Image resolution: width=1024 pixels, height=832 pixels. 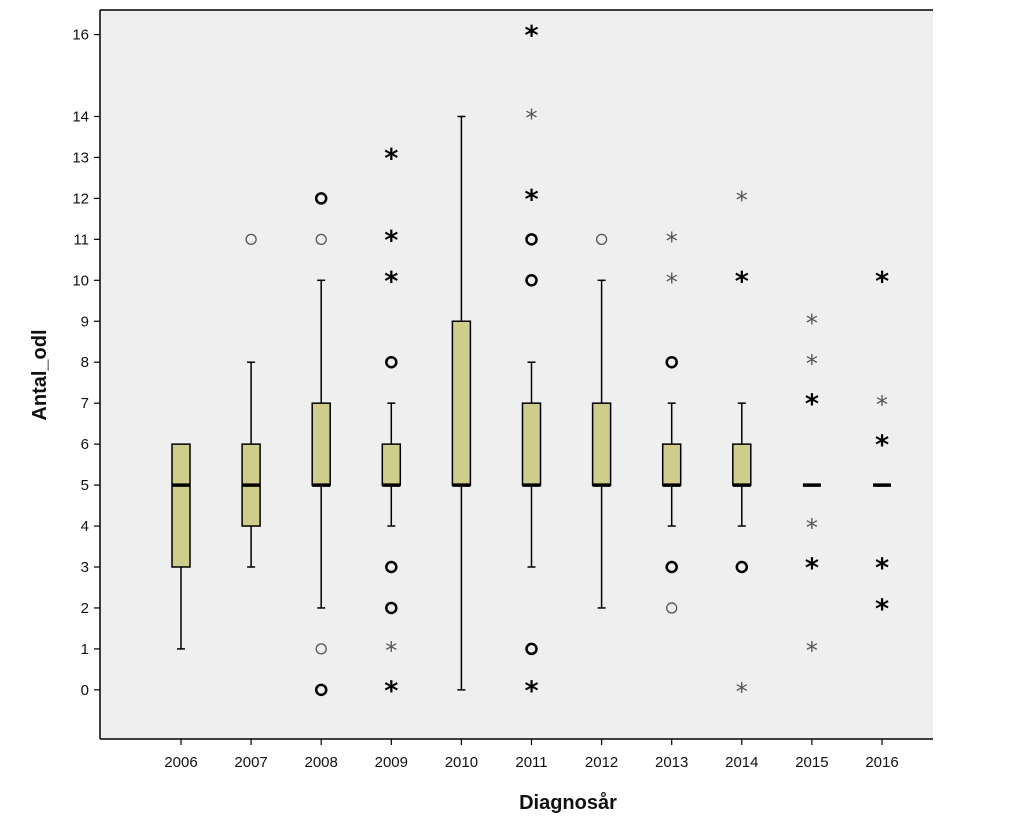 What do you see at coordinates (80, 198) in the screenshot?
I see `y-tick-label: 12` at bounding box center [80, 198].